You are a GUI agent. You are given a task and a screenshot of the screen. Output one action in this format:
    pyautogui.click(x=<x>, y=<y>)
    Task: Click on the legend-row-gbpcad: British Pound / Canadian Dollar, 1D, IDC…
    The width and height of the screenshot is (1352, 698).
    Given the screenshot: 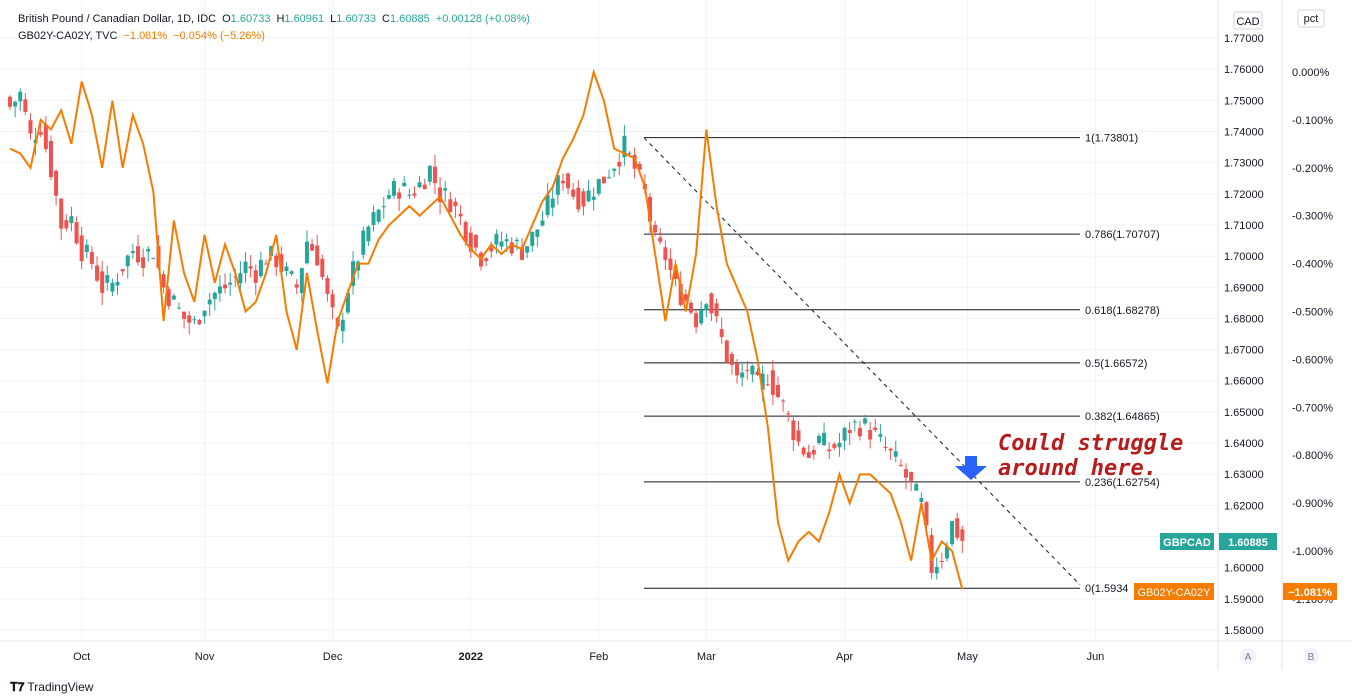 What is the action you would take?
    pyautogui.click(x=277, y=19)
    